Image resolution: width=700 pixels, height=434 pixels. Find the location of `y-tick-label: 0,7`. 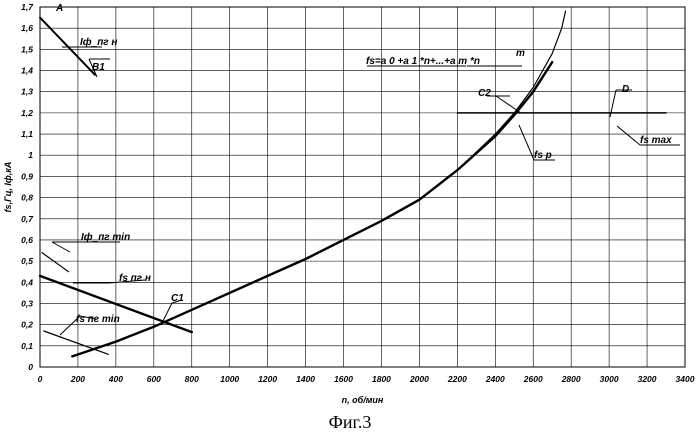

y-tick-label: 0,7 is located at coordinates (27, 219).